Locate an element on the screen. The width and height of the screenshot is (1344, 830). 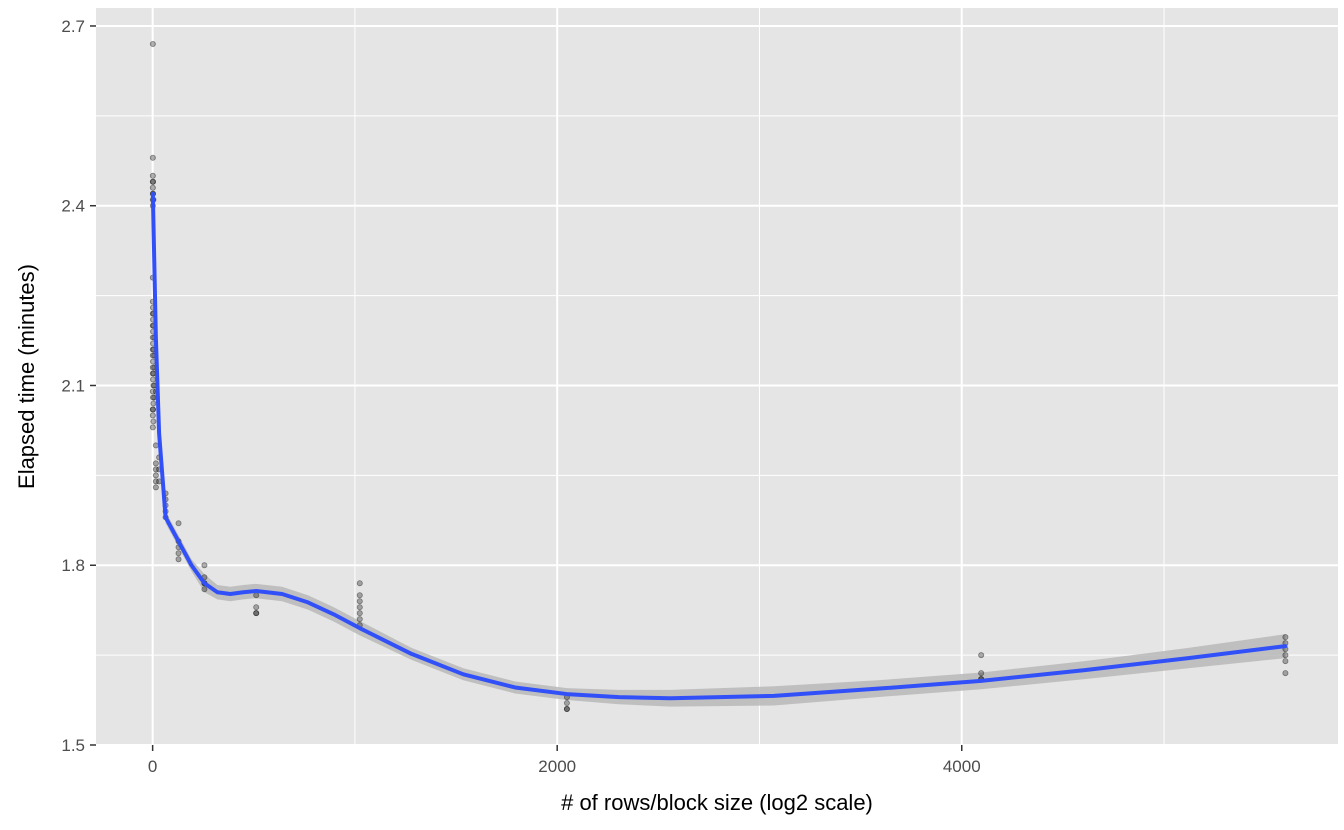
x-tick-label: 4000 is located at coordinates (962, 766).